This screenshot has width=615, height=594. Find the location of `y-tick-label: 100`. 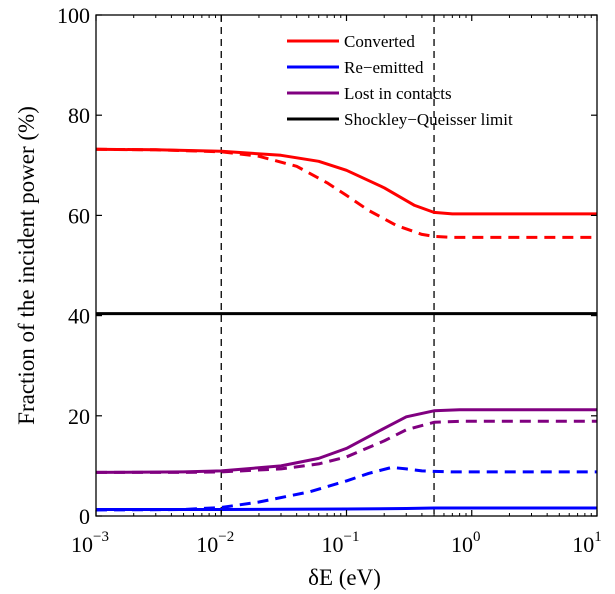

y-tick-label: 100 is located at coordinates (73, 15).